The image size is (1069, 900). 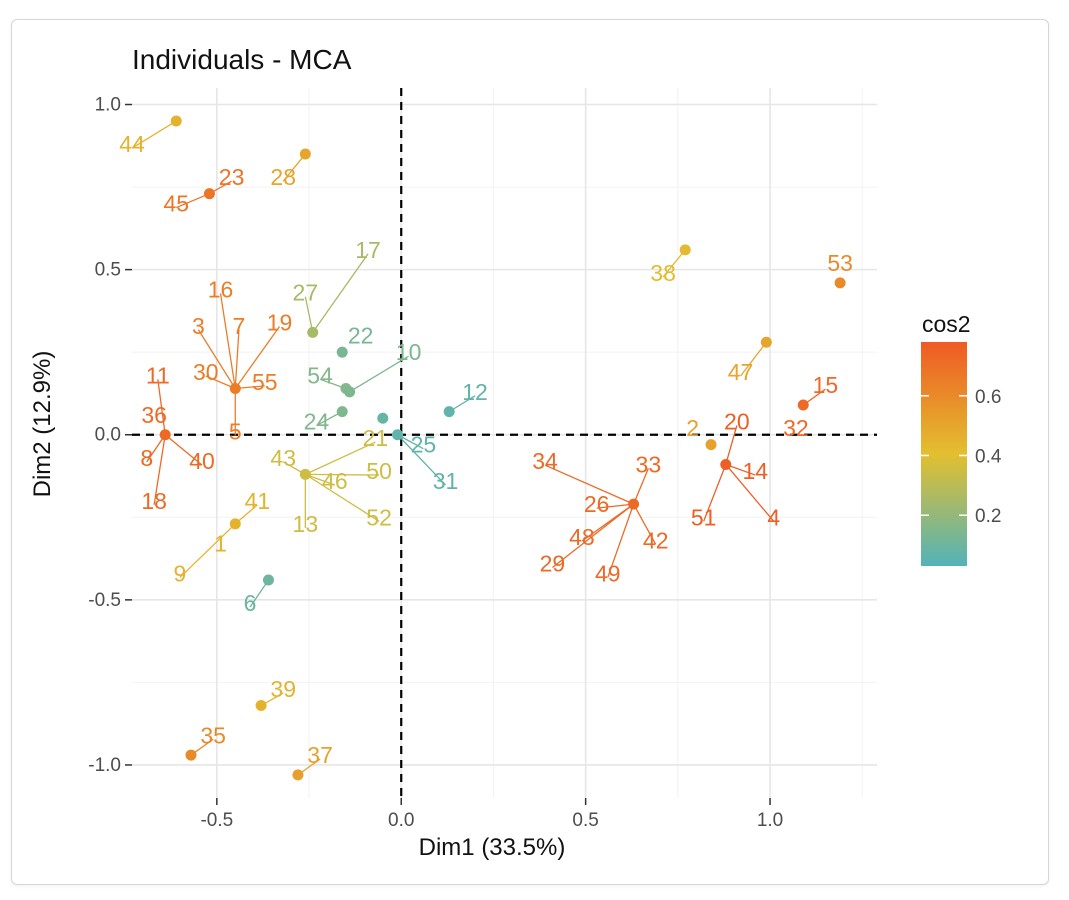 I want to click on point-label: 41, so click(x=258, y=501).